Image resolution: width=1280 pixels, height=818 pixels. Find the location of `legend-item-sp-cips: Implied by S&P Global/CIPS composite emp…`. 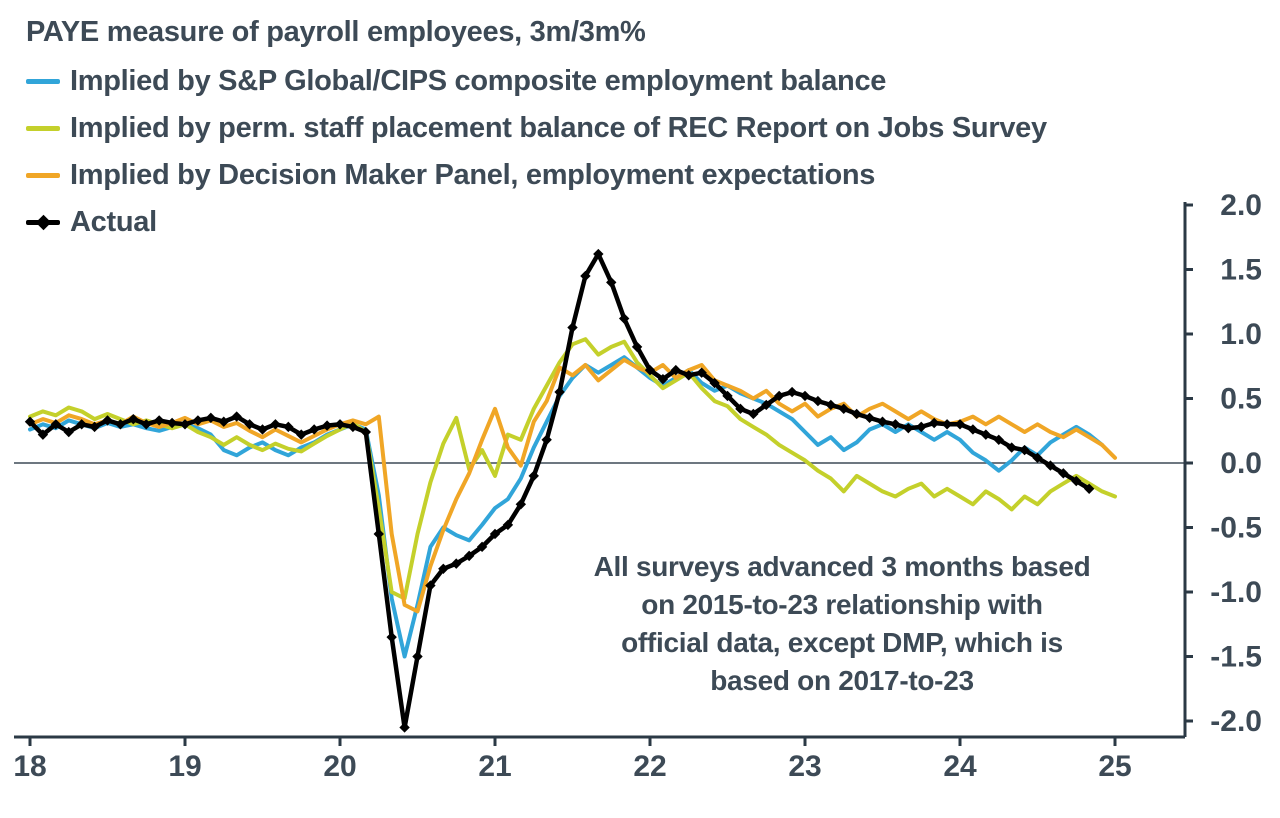

legend-item-sp-cips: Implied by S&P Global/CIPS composite emp… is located at coordinates (536, 81).